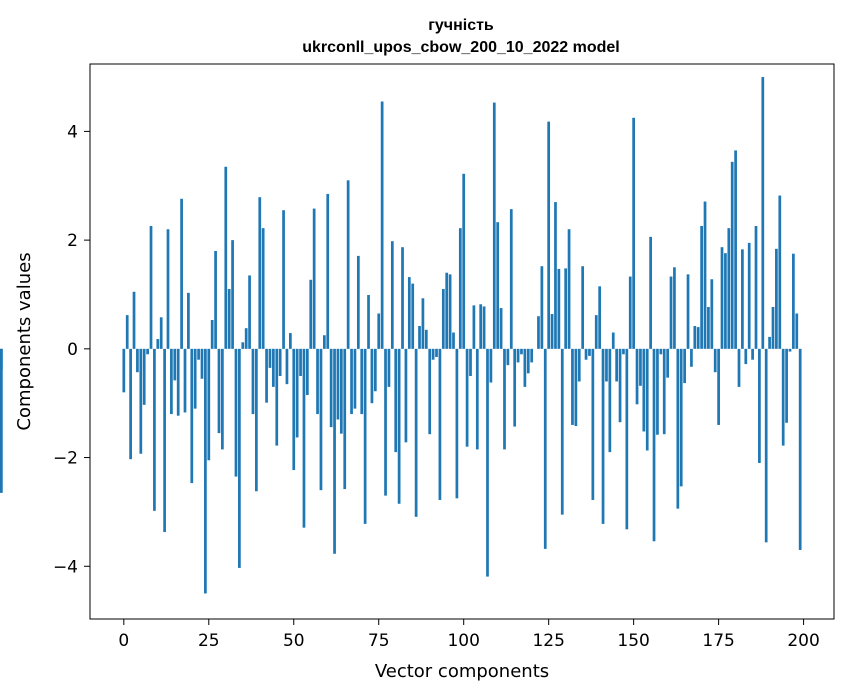 The width and height of the screenshot is (847, 700). I want to click on x-tick-label: 0, so click(123, 641).